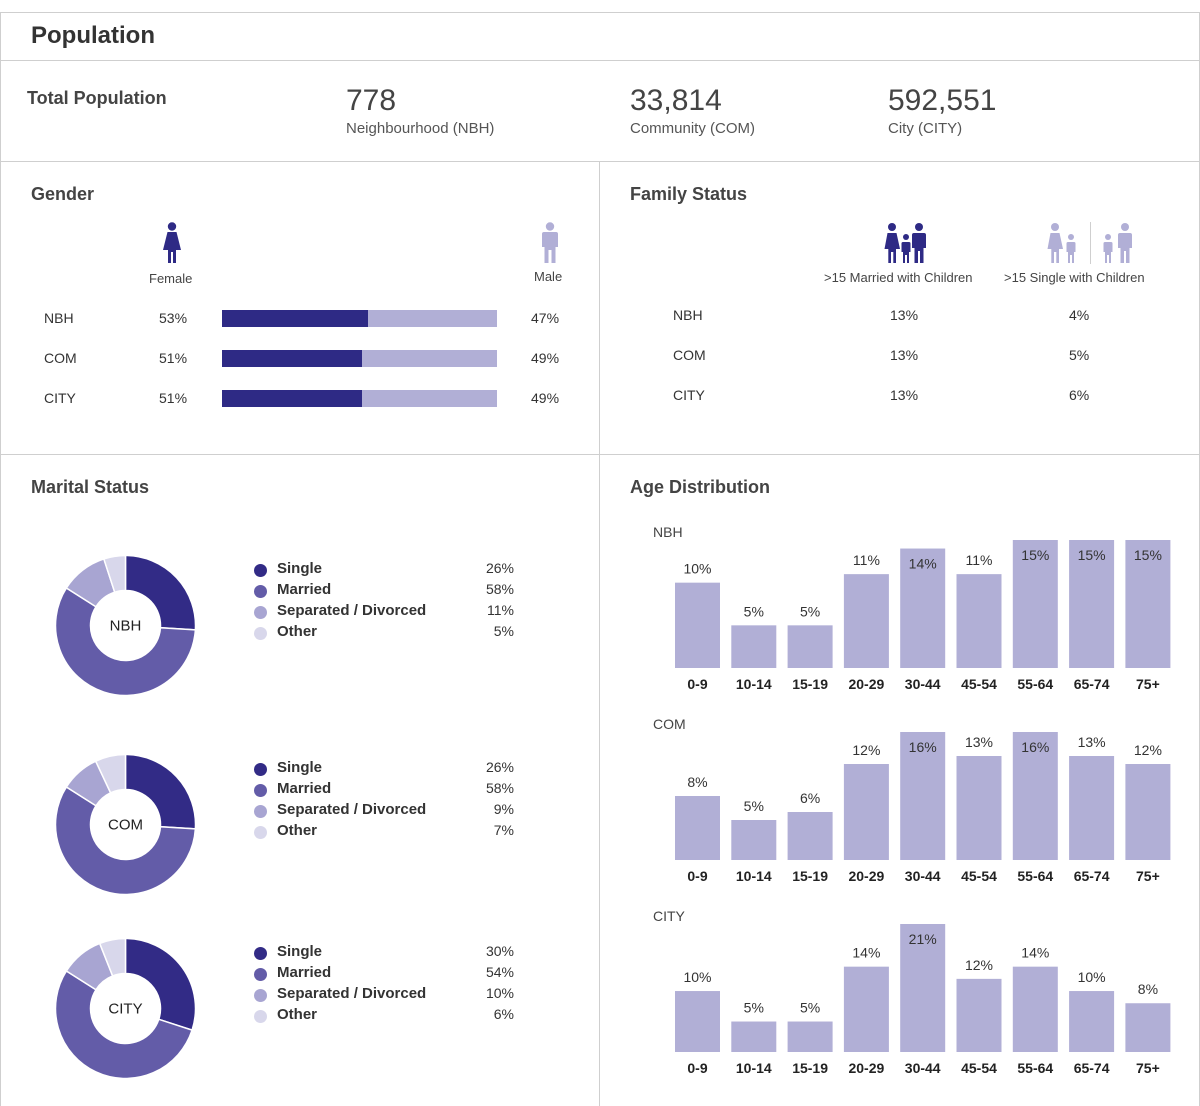 The height and width of the screenshot is (1106, 1200). I want to click on female-percent: 51%, so click(173, 398).